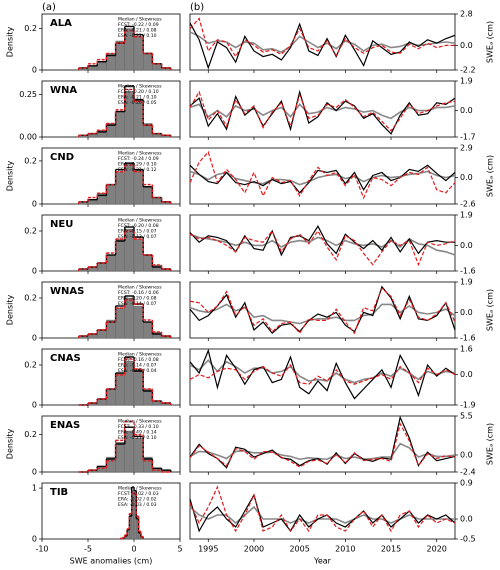  I want to click on y-tick-label: 2.9, so click(466, 148).